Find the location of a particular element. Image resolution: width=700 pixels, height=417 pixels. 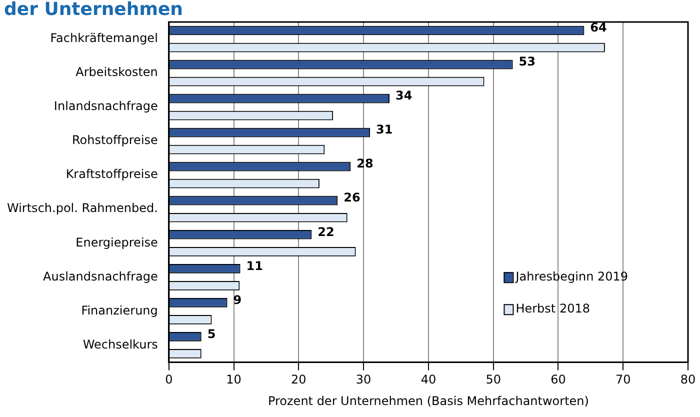

x-tick-label: 60 is located at coordinates (558, 379).